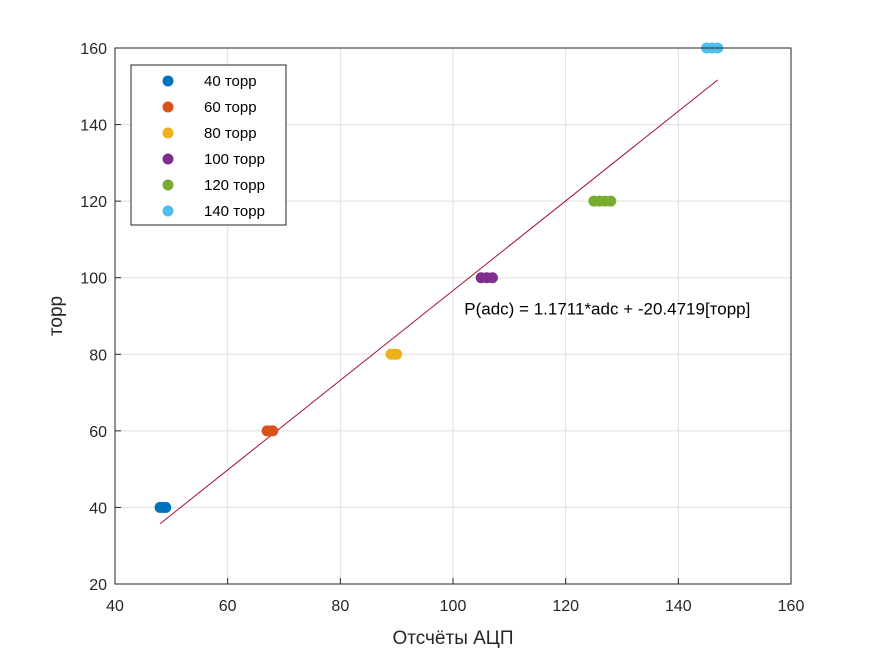 The image size is (875, 656). Describe the element at coordinates (56, 316) in the screenshot. I see `y-axis-label: торр` at that location.